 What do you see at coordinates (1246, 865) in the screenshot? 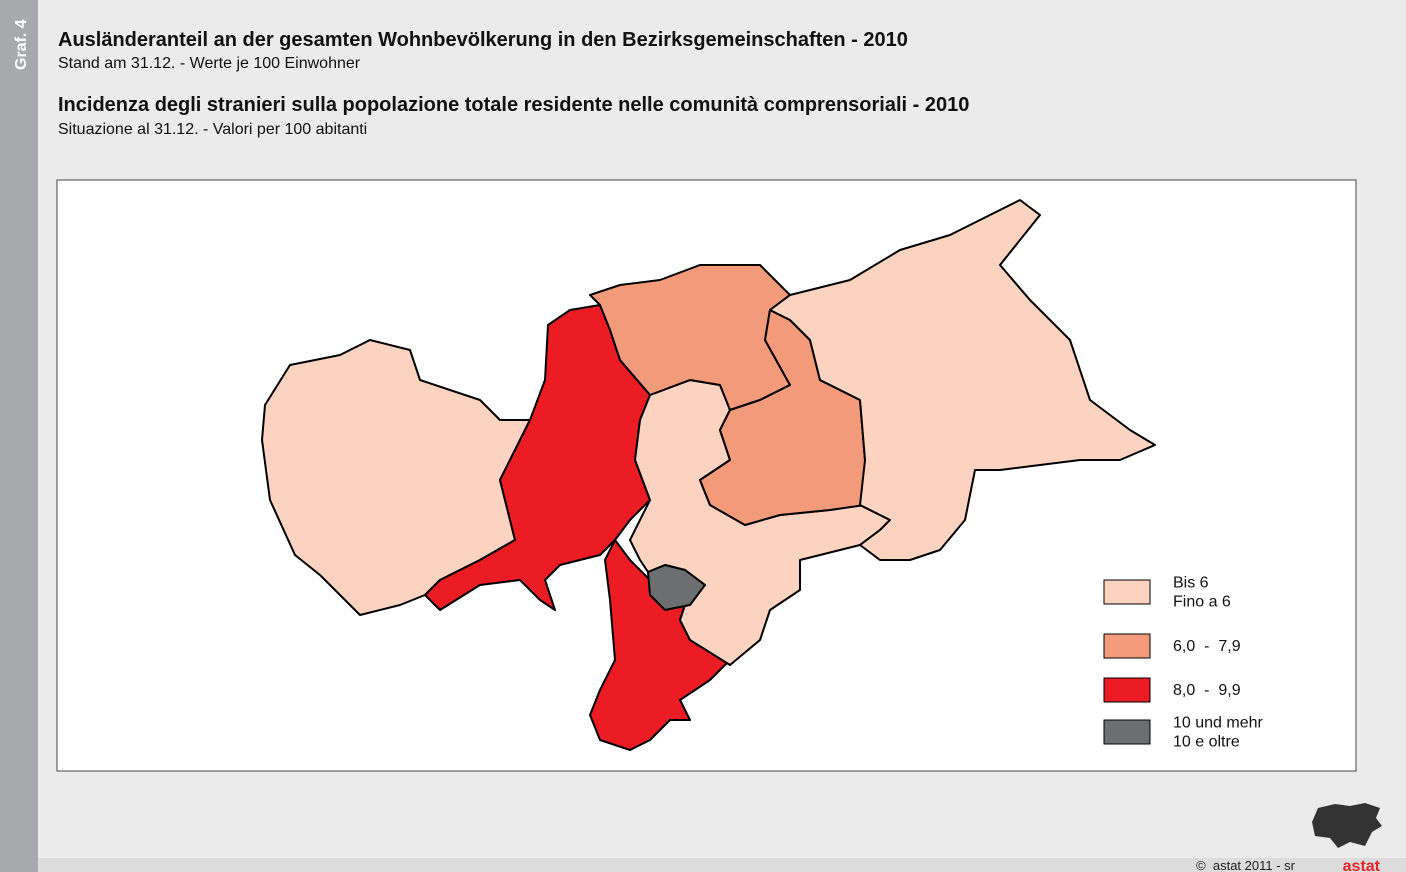
I see `credit: © astat 2011 - sr` at bounding box center [1246, 865].